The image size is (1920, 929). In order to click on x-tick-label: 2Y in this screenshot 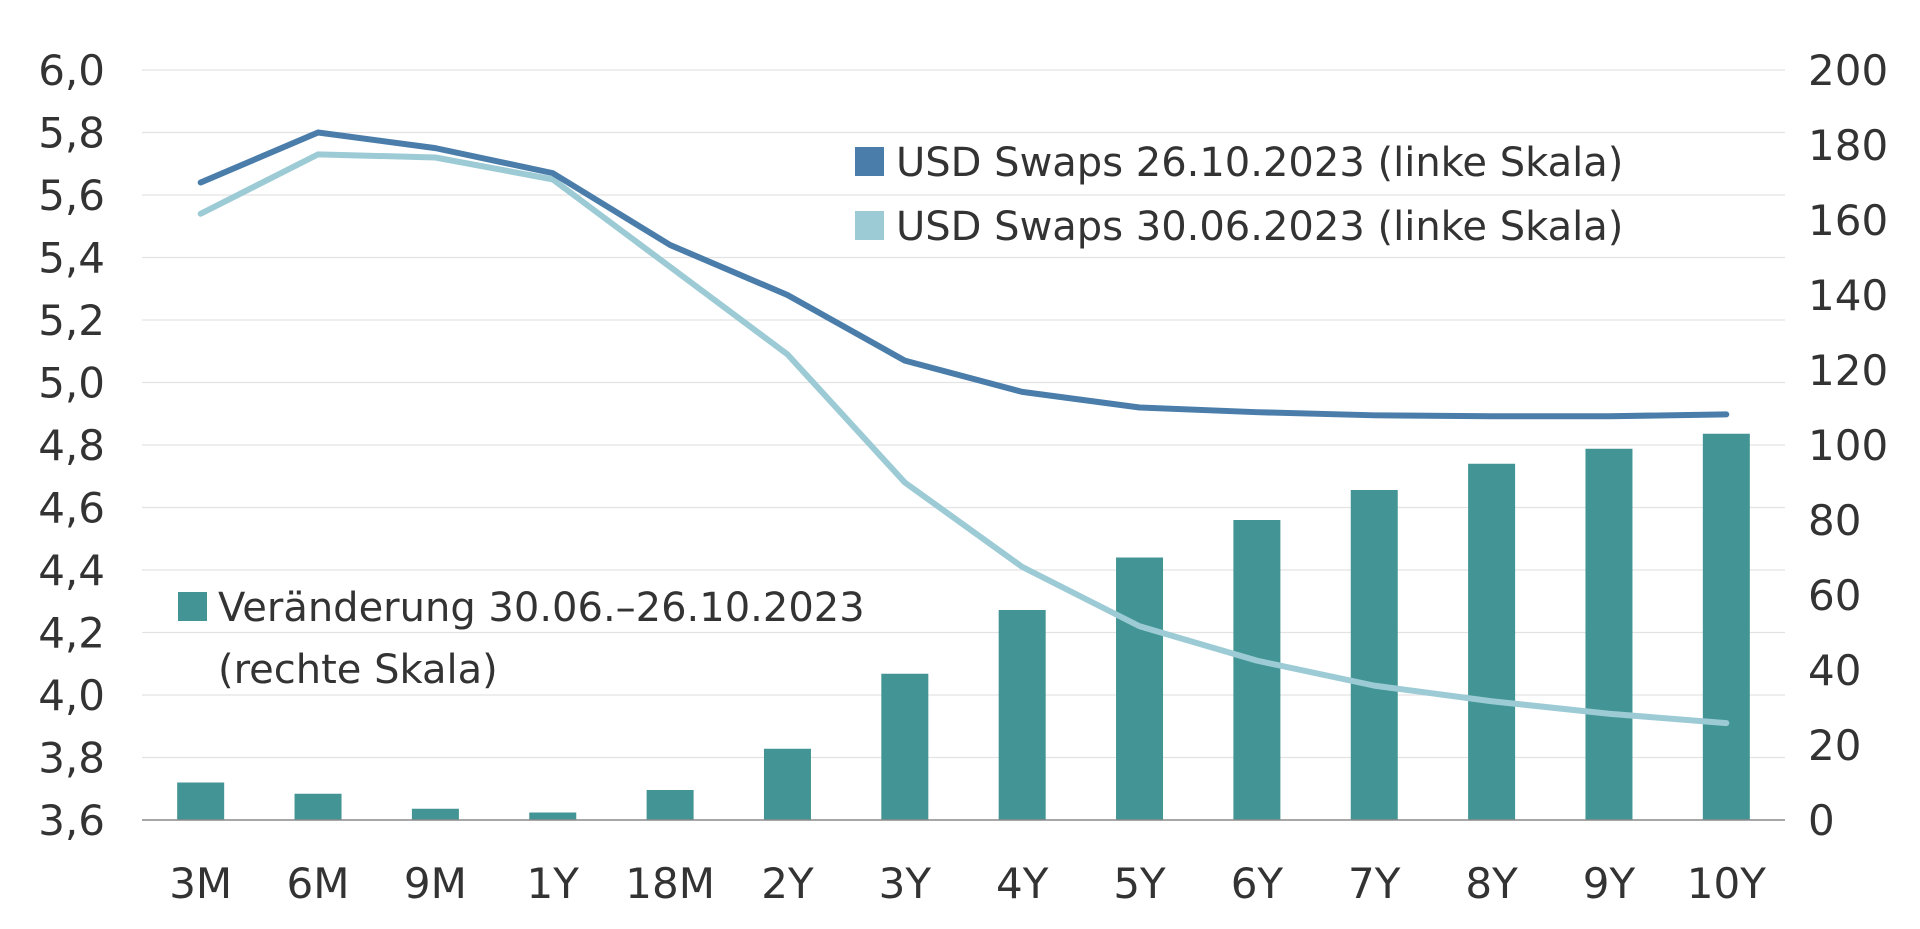, I will do `click(787, 883)`.